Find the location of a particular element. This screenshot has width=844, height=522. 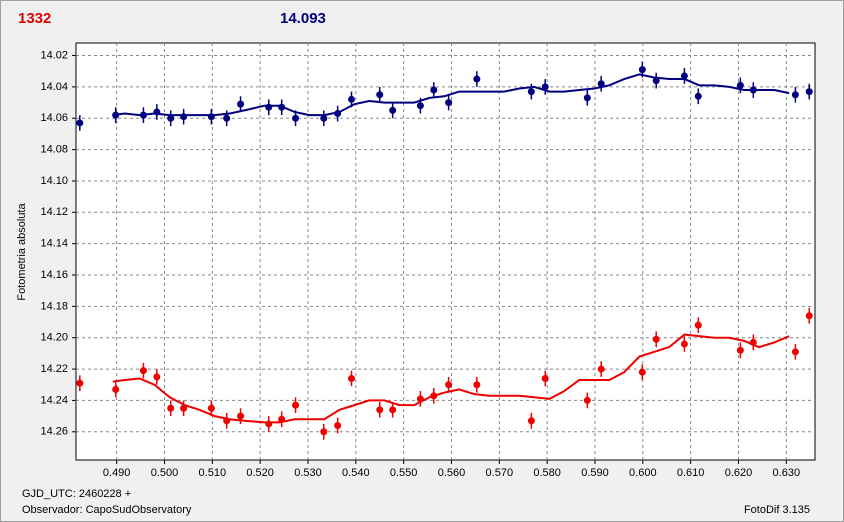

x-tick-label: 0.550 is located at coordinates (404, 473).